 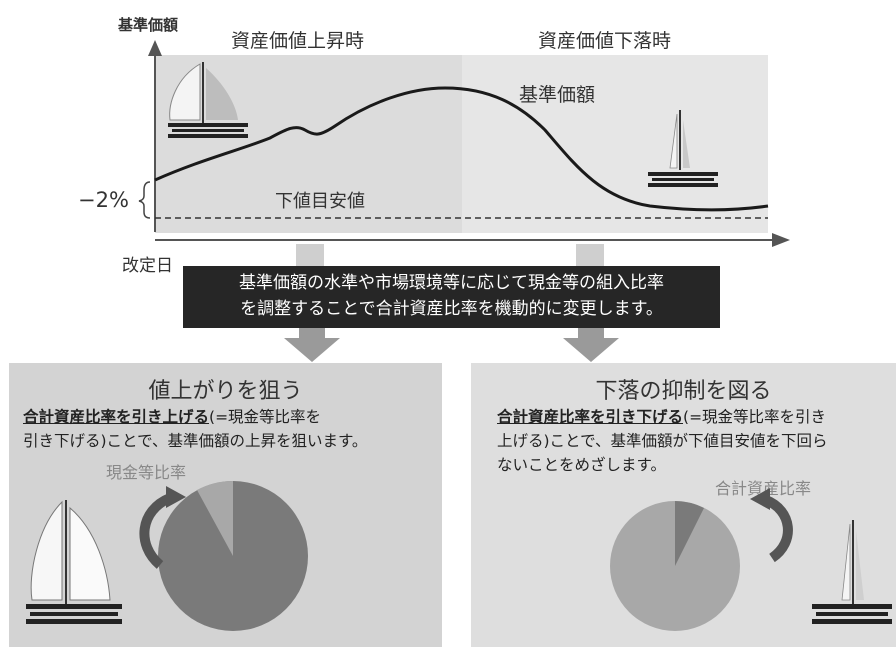 What do you see at coordinates (208, 100) in the screenshot?
I see `sailboat-large-sail-icon` at bounding box center [208, 100].